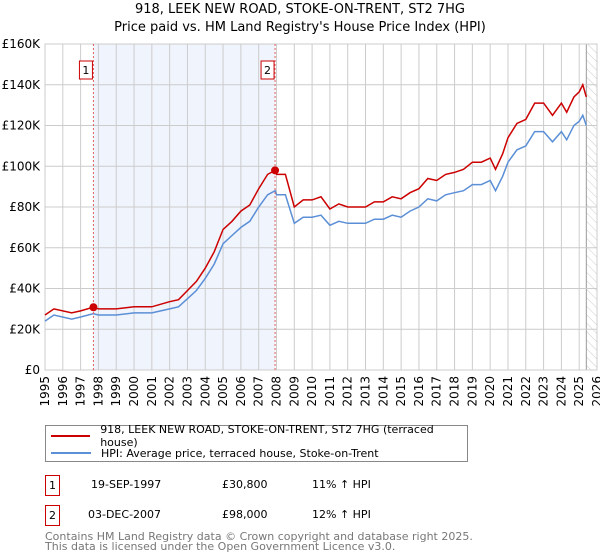 The image size is (600, 560). I want to click on x-tick-label: 2026, so click(595, 391).